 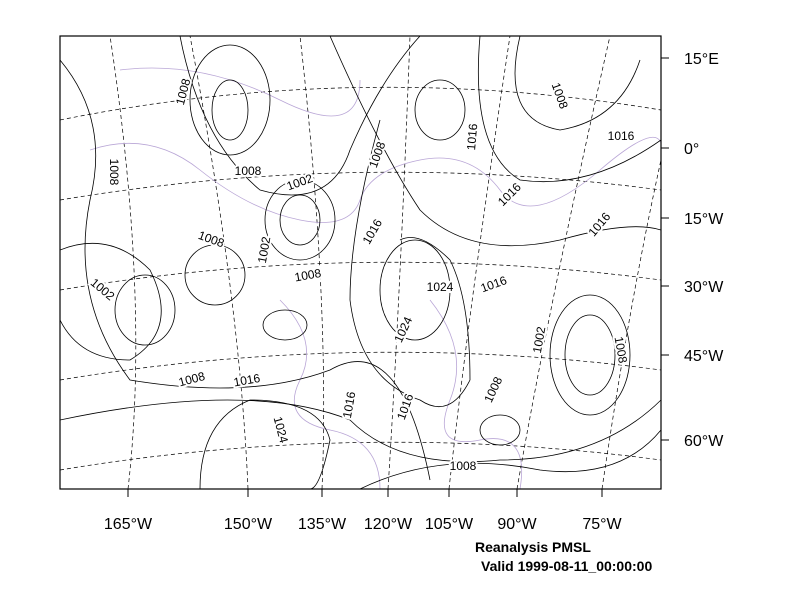 I want to click on lon-label: 75°W, so click(x=602, y=524).